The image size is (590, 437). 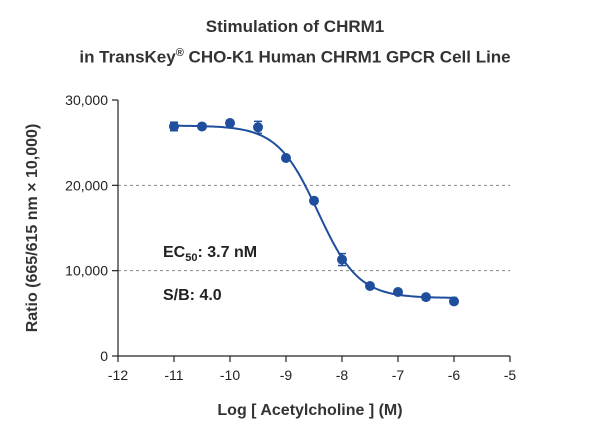 What do you see at coordinates (286, 375) in the screenshot?
I see `x-tick-label: -9` at bounding box center [286, 375].